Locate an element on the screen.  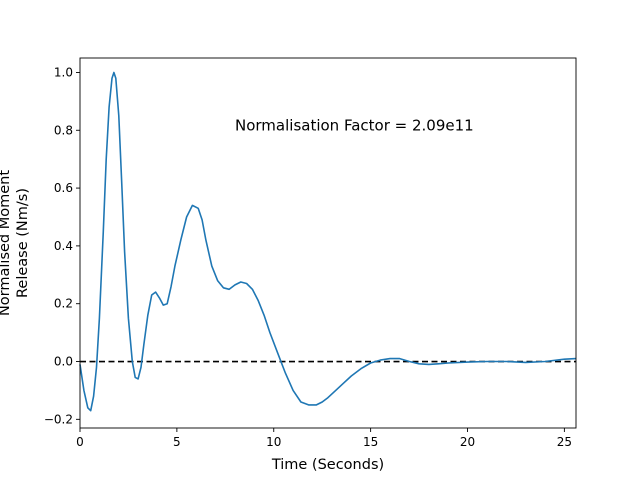
y-tick-label: −0.2 is located at coordinates (58, 419).